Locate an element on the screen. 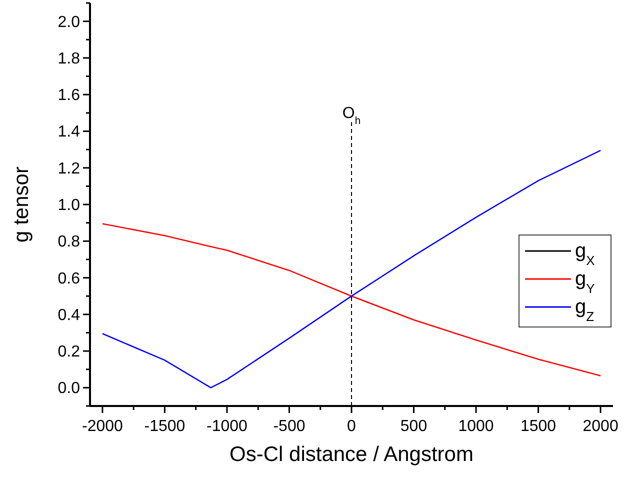  x-tick-label: -1500 is located at coordinates (165, 426).